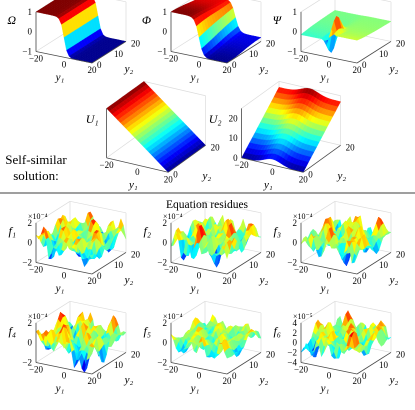  What do you see at coordinates (303, 316) in the screenshot?
I see `exponent-label: ×10⁻⁵` at bounding box center [303, 316].